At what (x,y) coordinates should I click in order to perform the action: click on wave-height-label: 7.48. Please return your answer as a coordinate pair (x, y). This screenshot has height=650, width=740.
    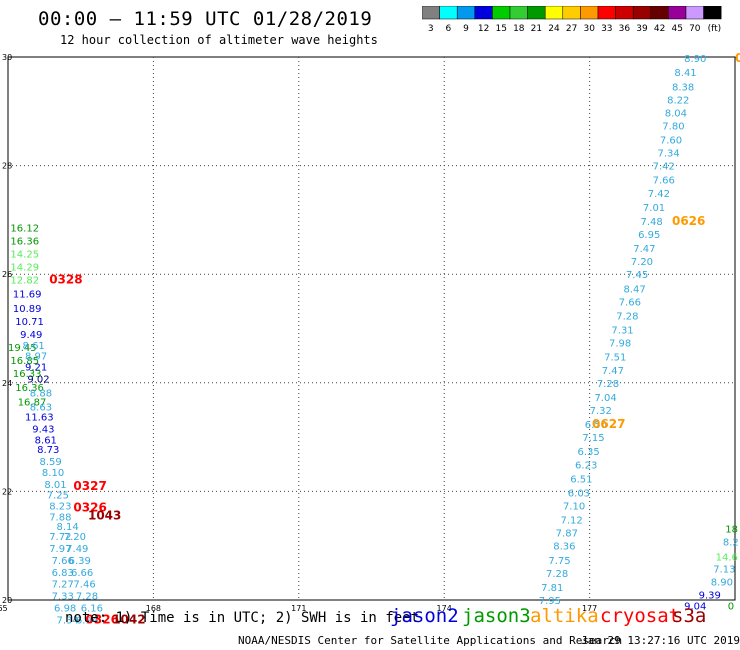
    Looking at the image, I should click on (651, 222).